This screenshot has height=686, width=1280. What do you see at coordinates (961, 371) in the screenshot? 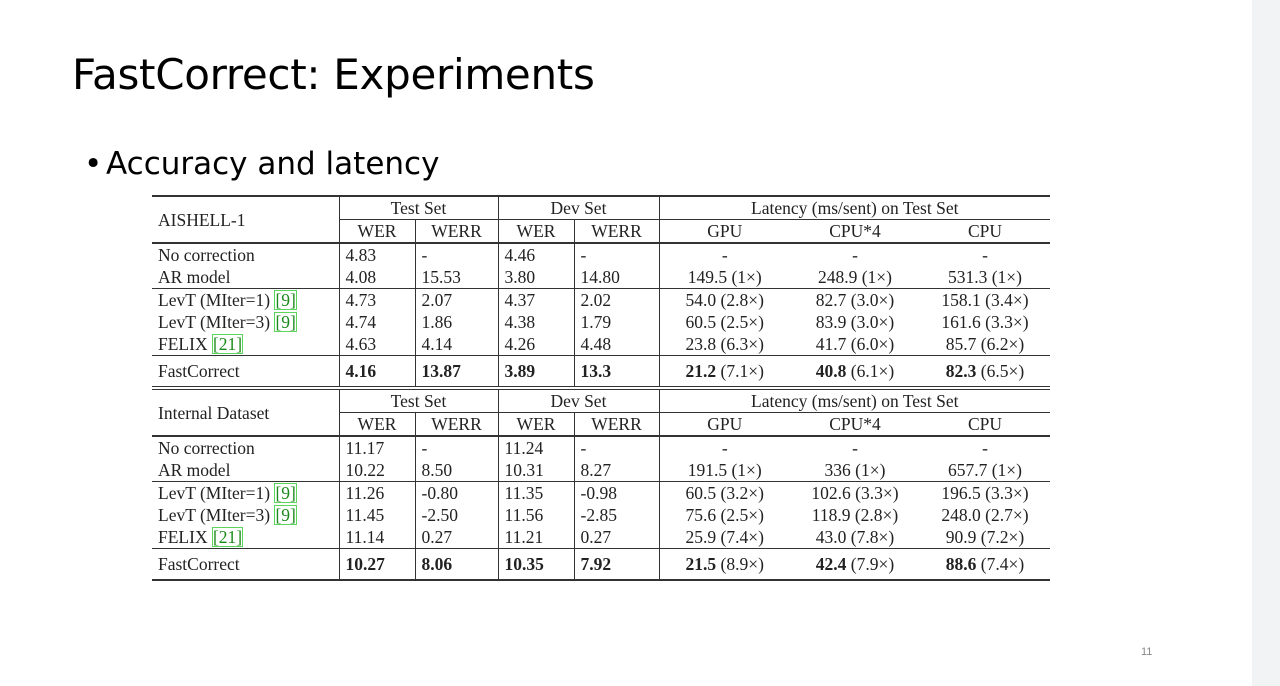
I see `cpu-latency-cell-value: 82.3` at bounding box center [961, 371].